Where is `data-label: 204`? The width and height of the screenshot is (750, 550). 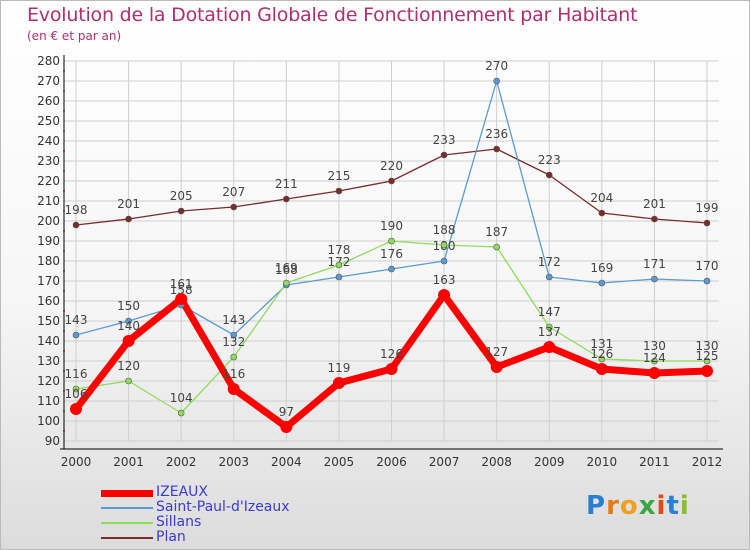
data-label: 204 is located at coordinates (601, 198).